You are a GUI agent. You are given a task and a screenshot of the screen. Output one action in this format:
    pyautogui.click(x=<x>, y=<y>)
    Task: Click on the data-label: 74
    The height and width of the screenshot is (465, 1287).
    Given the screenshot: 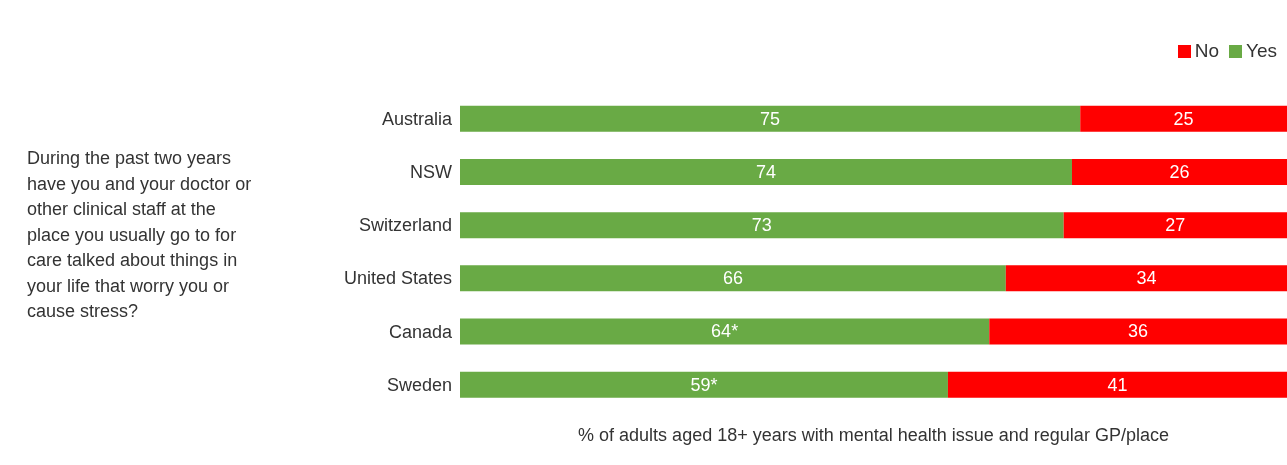 What is the action you would take?
    pyautogui.click(x=766, y=171)
    